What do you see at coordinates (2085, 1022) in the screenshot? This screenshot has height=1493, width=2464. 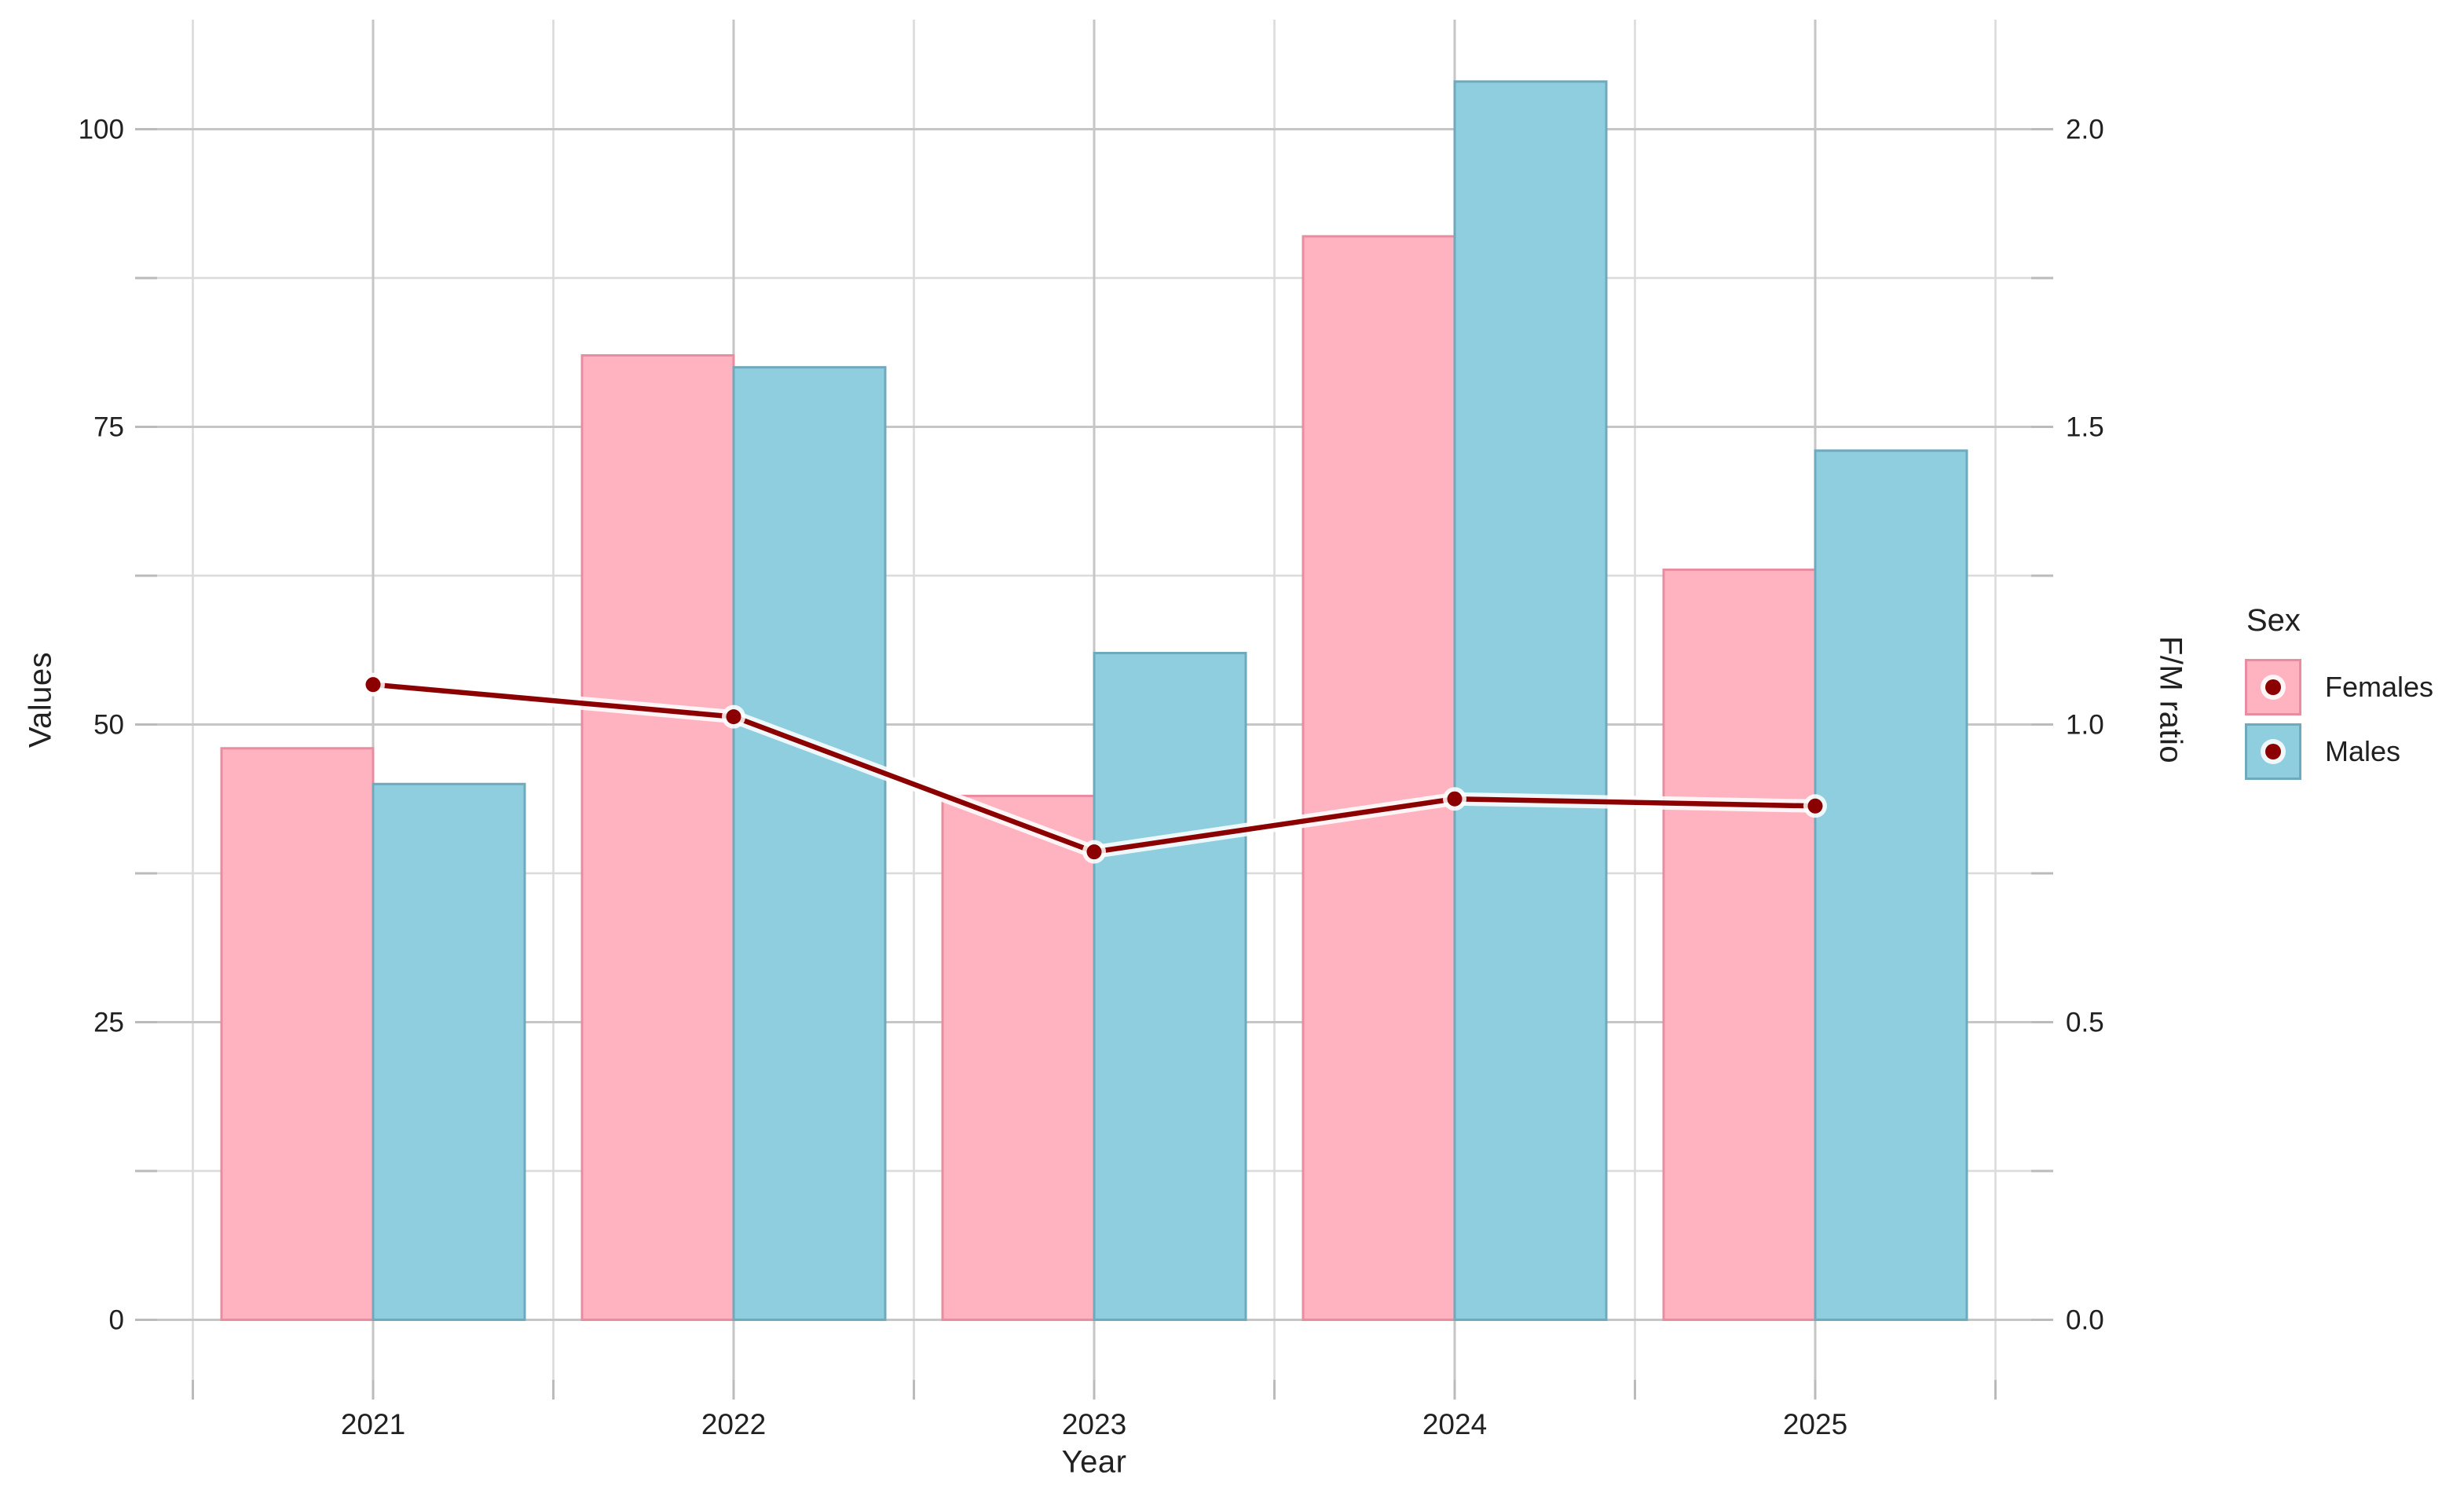 I see `y-right-tick-label: 0.5` at bounding box center [2085, 1022].